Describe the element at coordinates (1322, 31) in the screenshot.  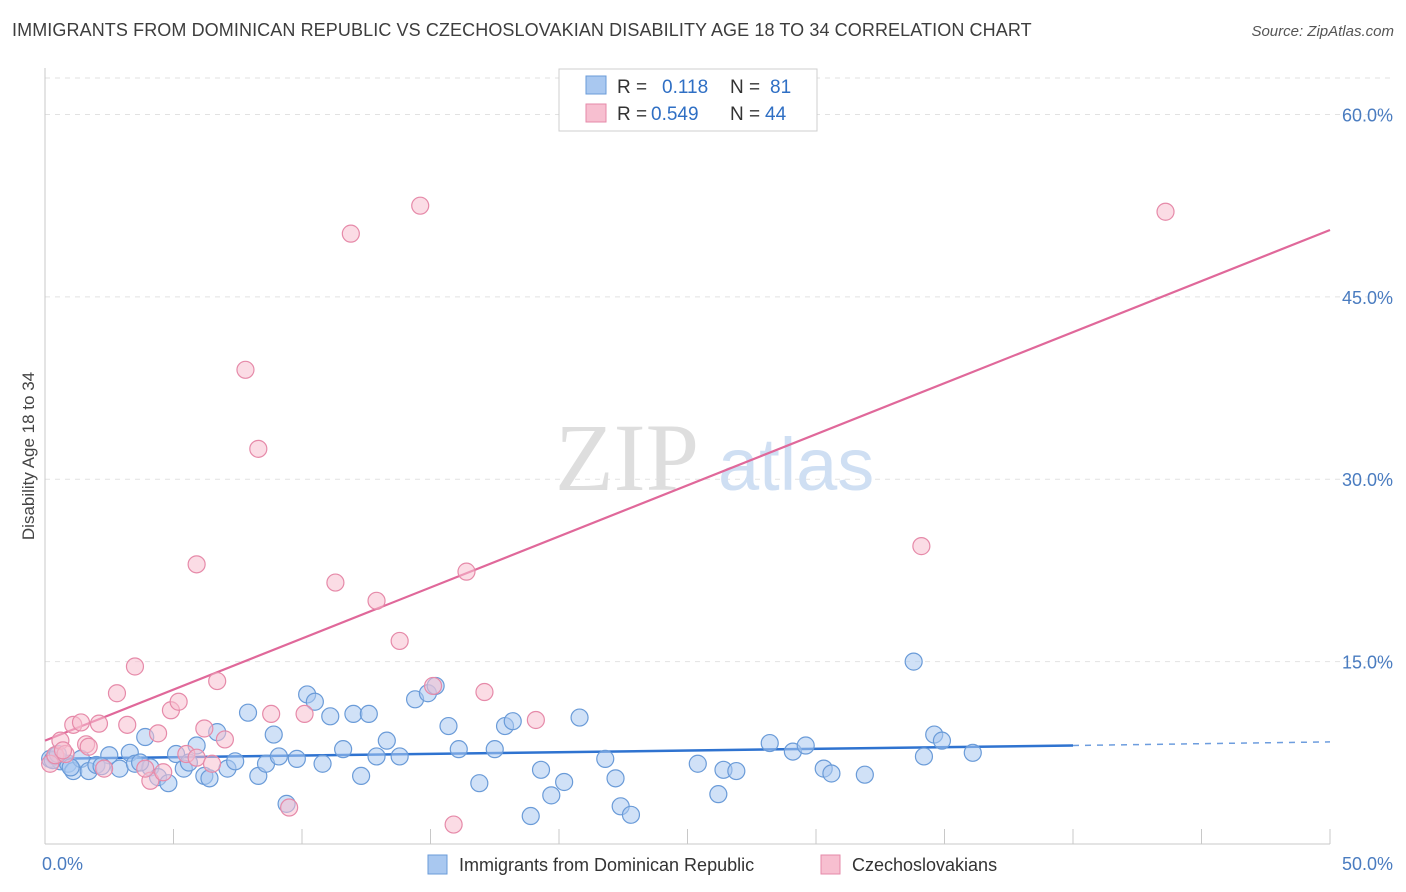
I see `source-credit: Source: ZipAtlas.com` at that location.